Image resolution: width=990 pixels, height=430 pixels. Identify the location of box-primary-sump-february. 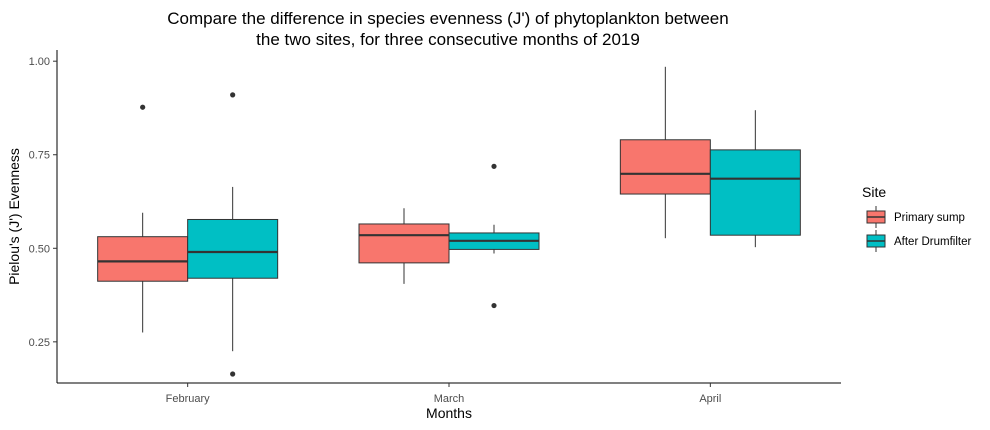
(143, 218).